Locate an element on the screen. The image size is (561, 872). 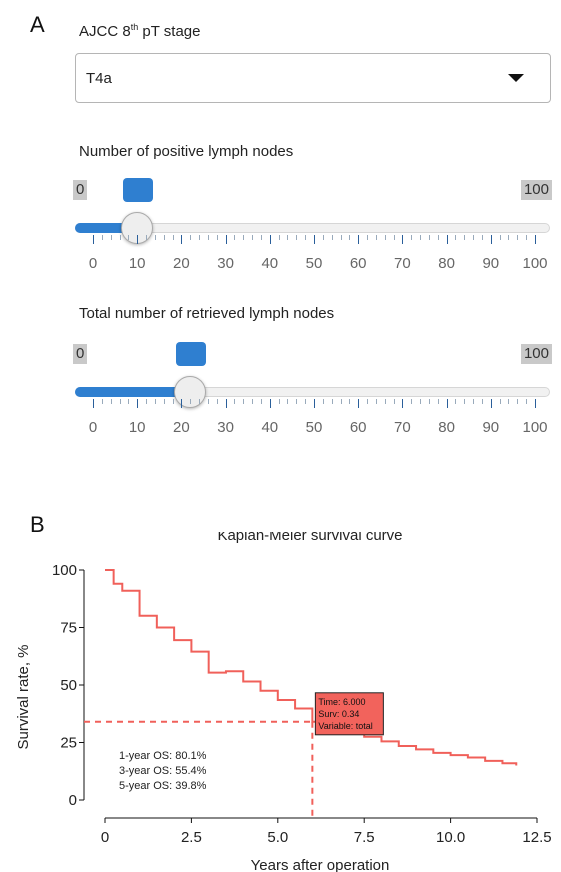
slider-fill is located at coordinates (133, 392).